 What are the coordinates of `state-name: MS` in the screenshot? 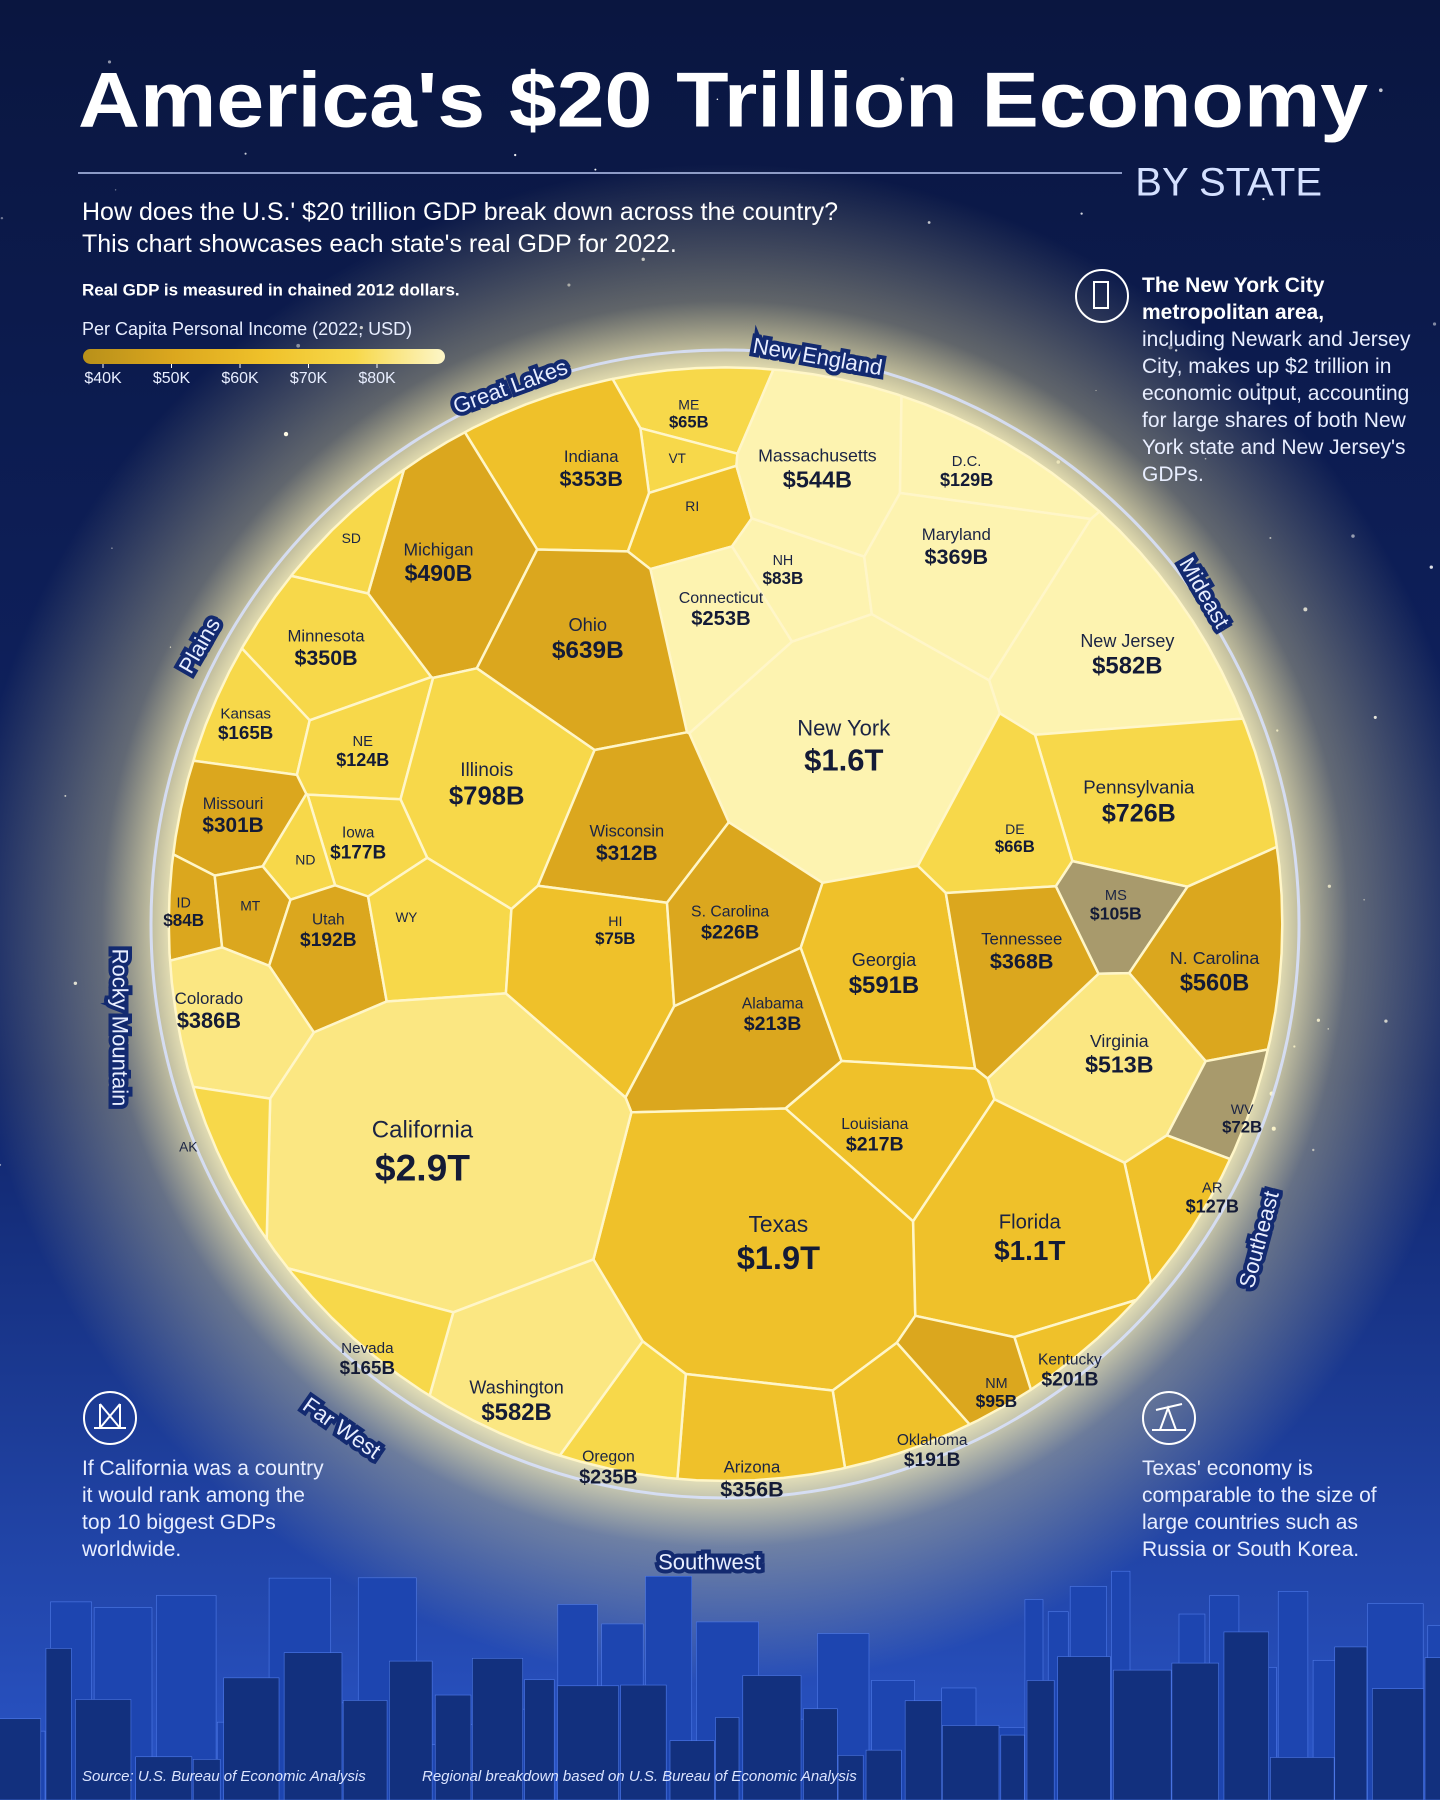 It's located at (1116, 896).